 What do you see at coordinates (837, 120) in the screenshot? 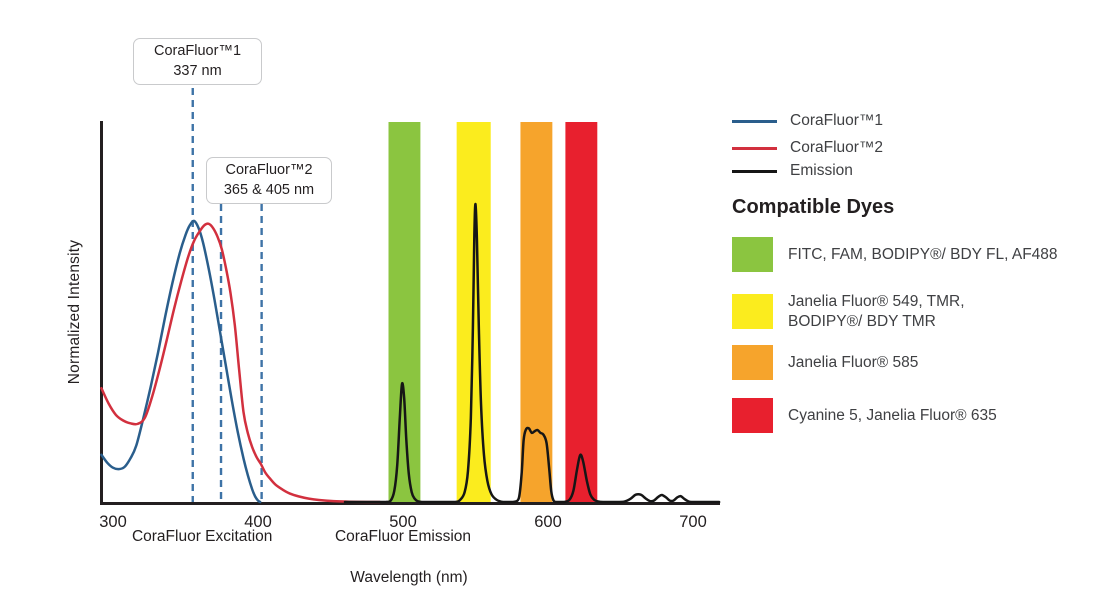
I see `legend-item-label: CoraFluor™1` at bounding box center [837, 120].